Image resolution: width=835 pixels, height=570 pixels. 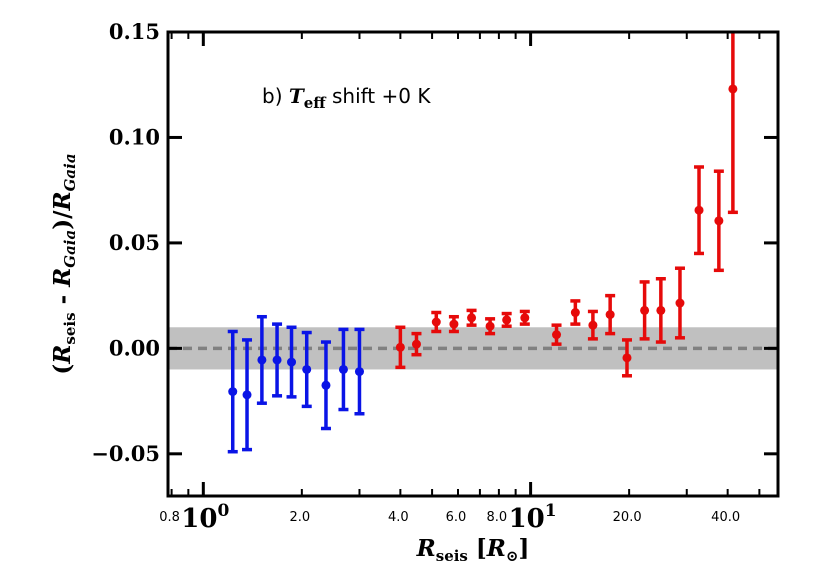 I want to click on x-major-tick-label: 10⁰, so click(x=205, y=517).